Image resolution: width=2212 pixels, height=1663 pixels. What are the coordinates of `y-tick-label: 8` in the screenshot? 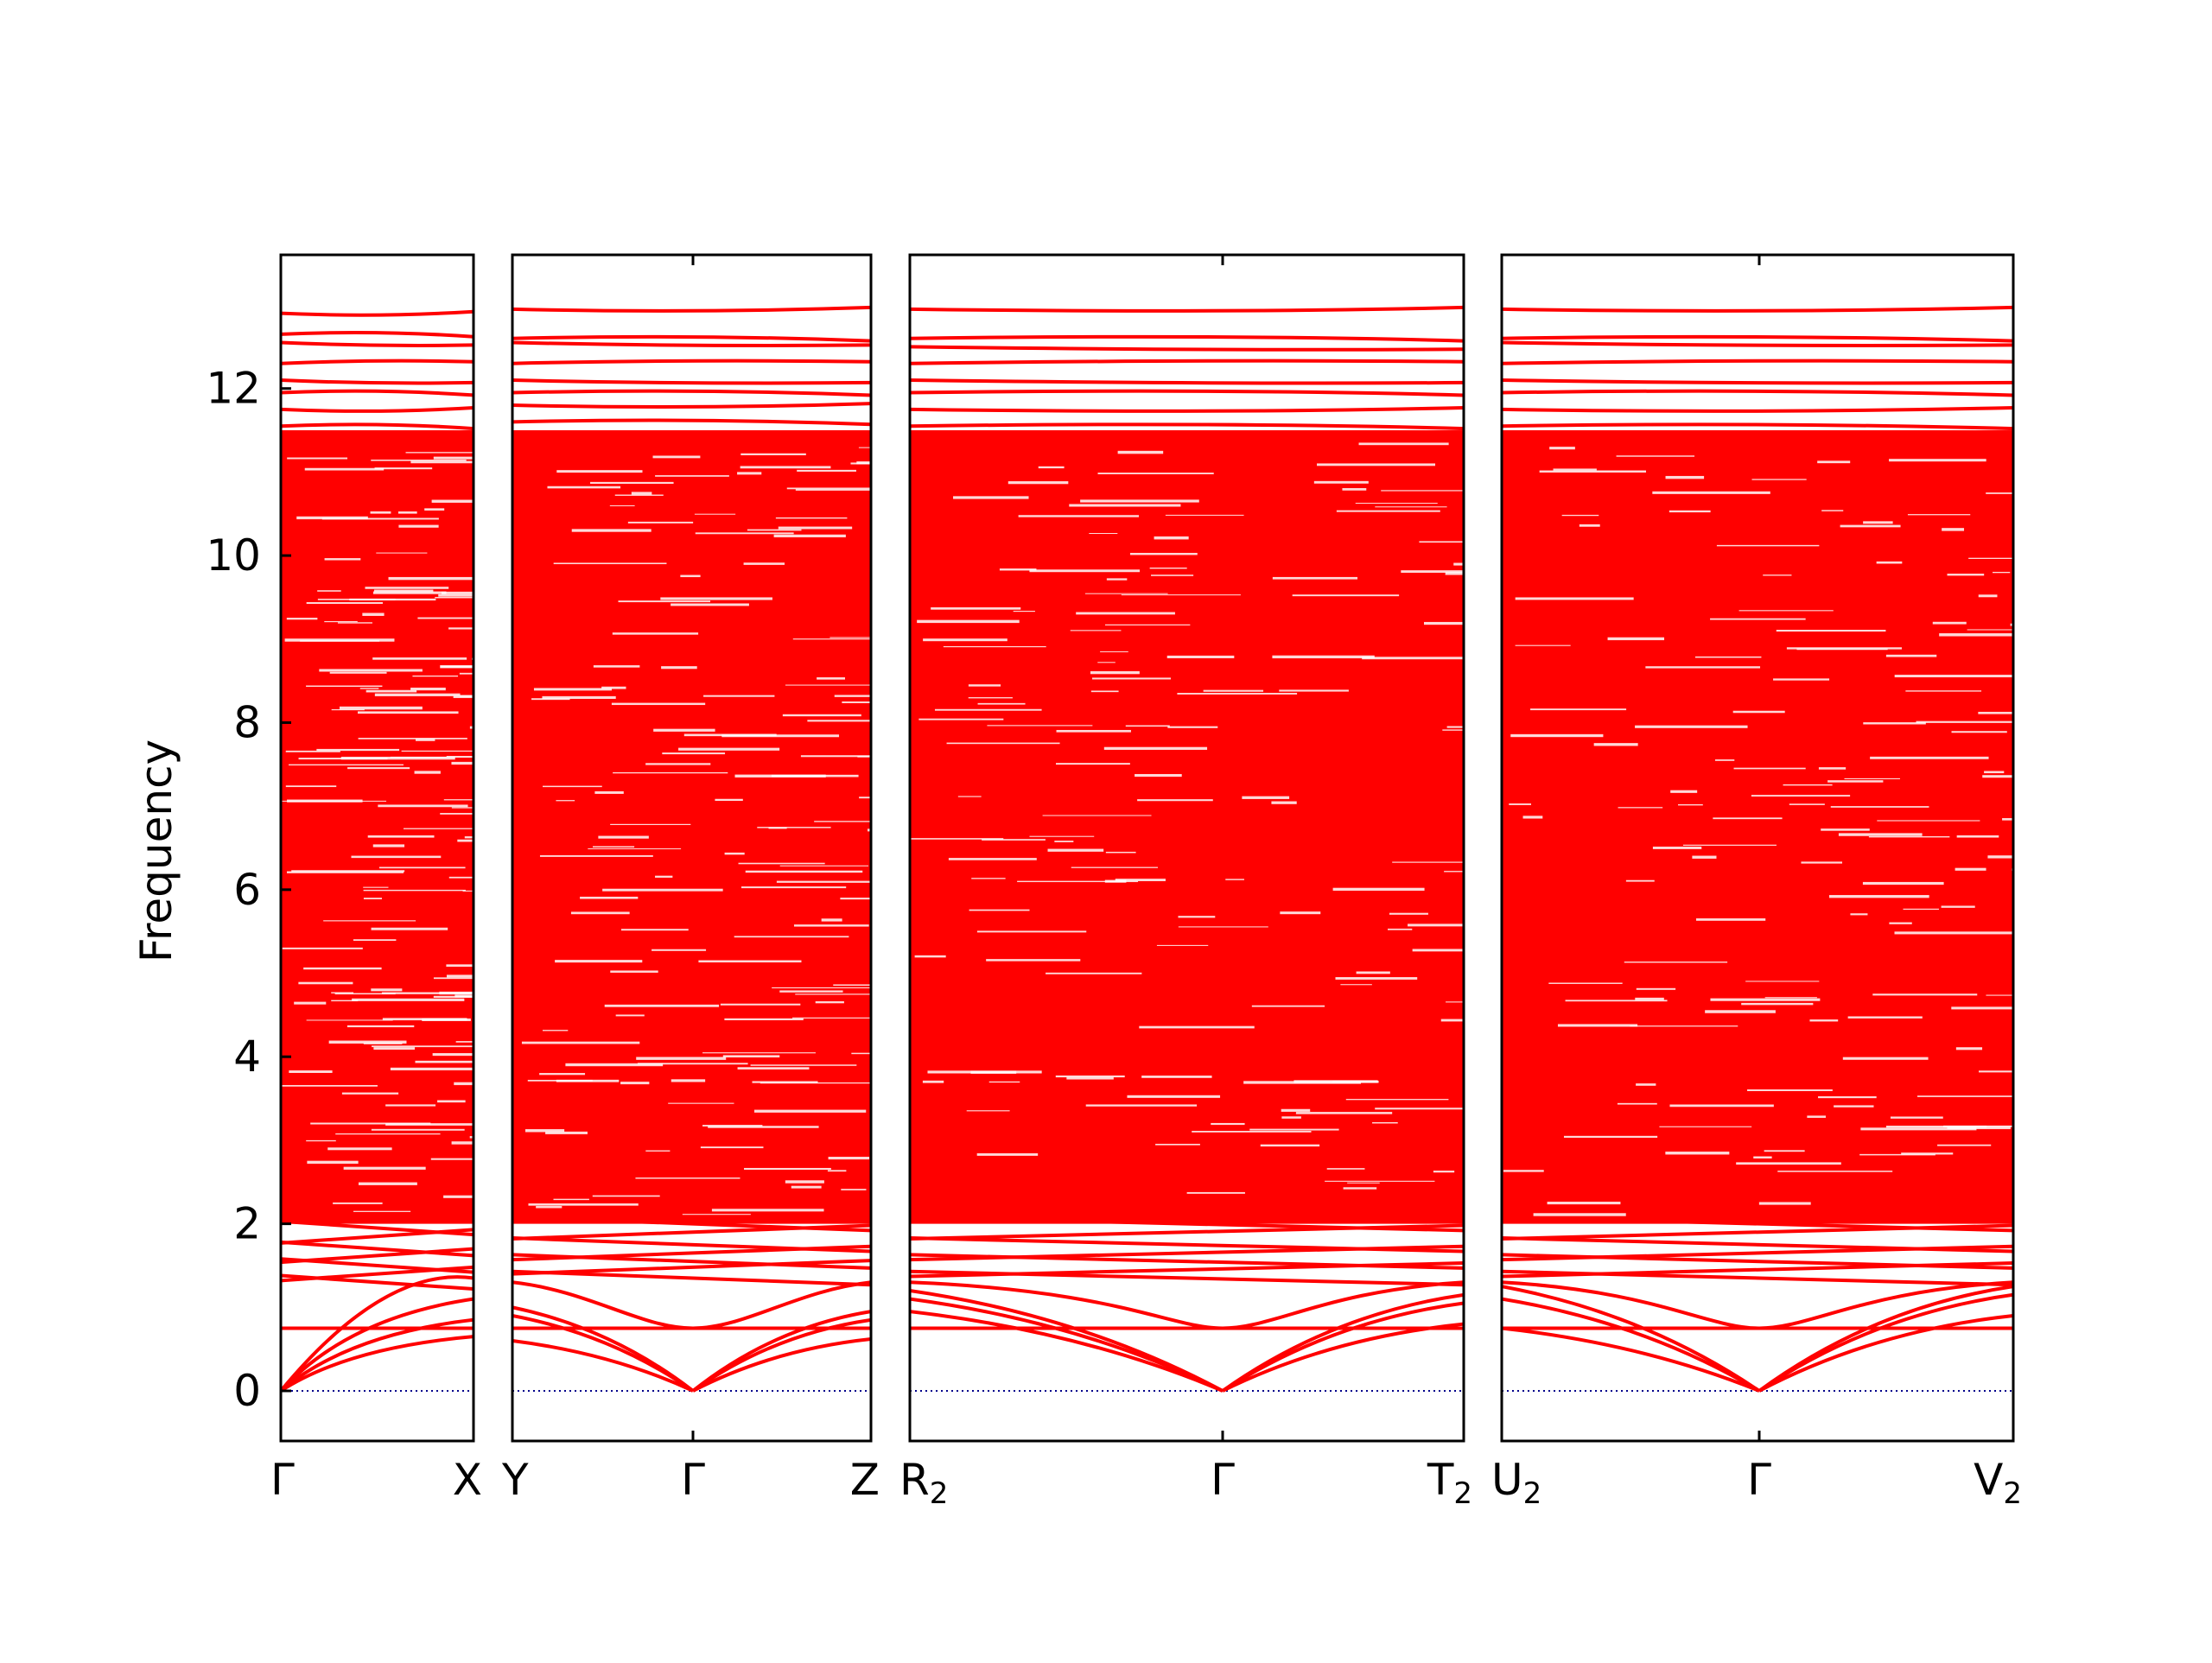 It's located at (247, 722).